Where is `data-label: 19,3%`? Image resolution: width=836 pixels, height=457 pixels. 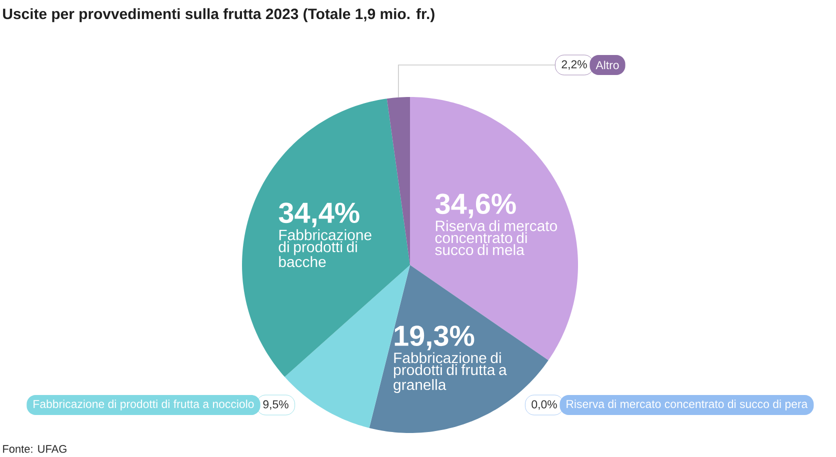 data-label: 19,3% is located at coordinates (434, 338).